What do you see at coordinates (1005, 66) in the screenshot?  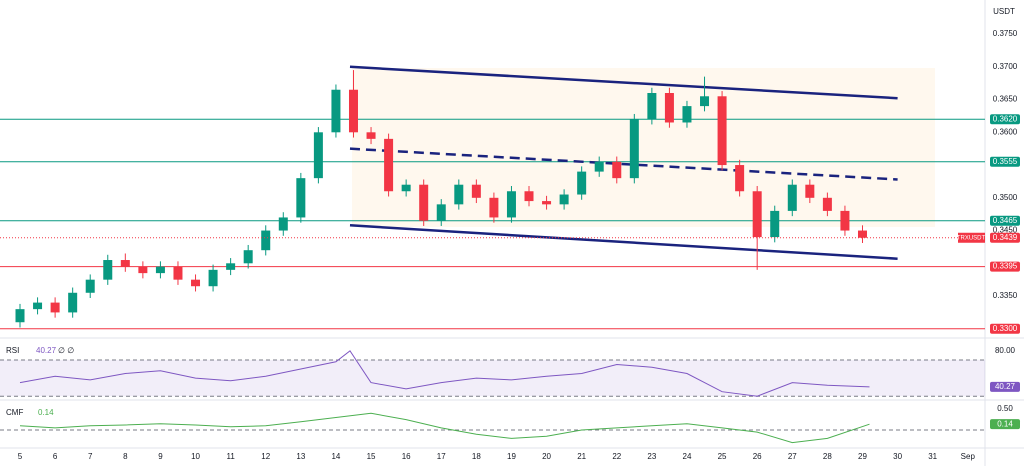 I see `y-tick-label: 0.3700` at bounding box center [1005, 66].